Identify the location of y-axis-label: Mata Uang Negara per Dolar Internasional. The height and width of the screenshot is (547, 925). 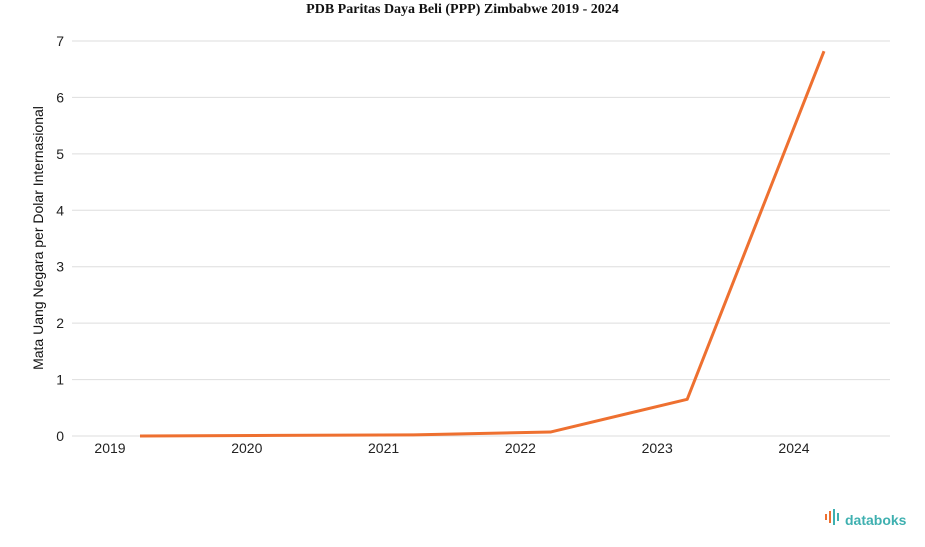
(38, 238).